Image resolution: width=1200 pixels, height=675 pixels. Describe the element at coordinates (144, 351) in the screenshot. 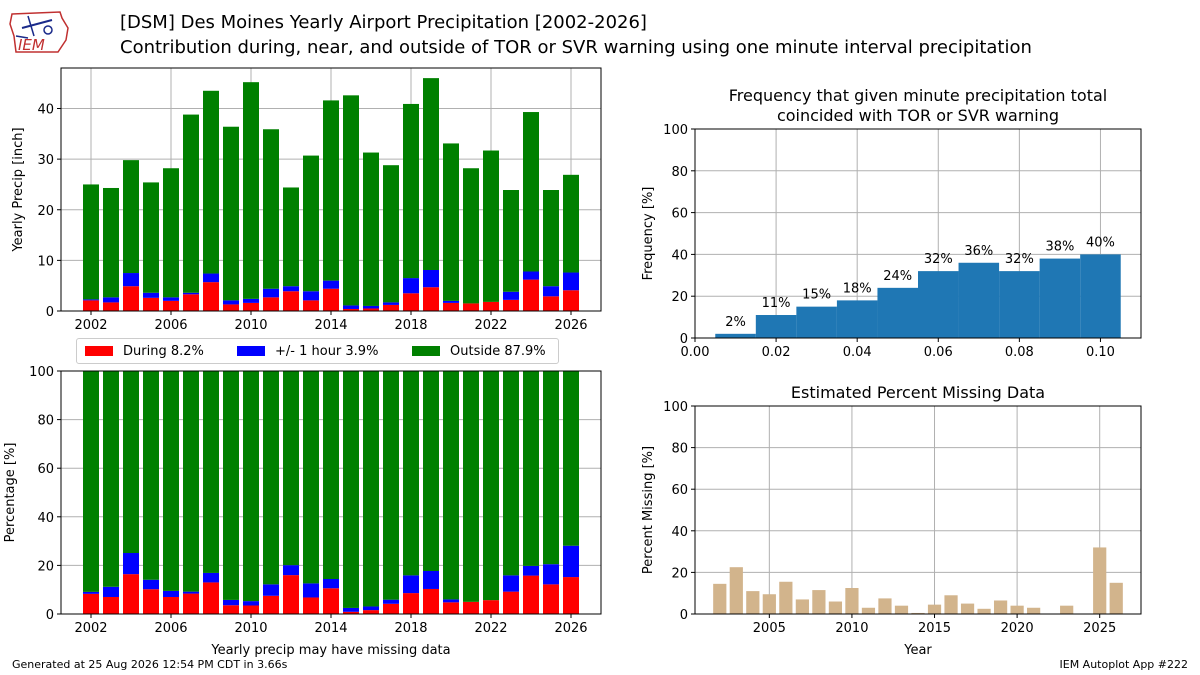

I see `legend-item-during: During 8.2%` at that location.